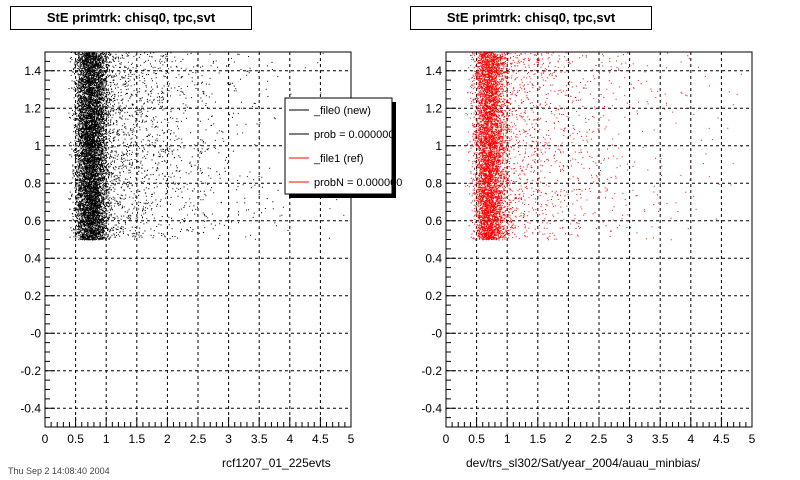 The image size is (800, 480). I want to click on legend-entry-label: probN = 0.000000, so click(358, 183).